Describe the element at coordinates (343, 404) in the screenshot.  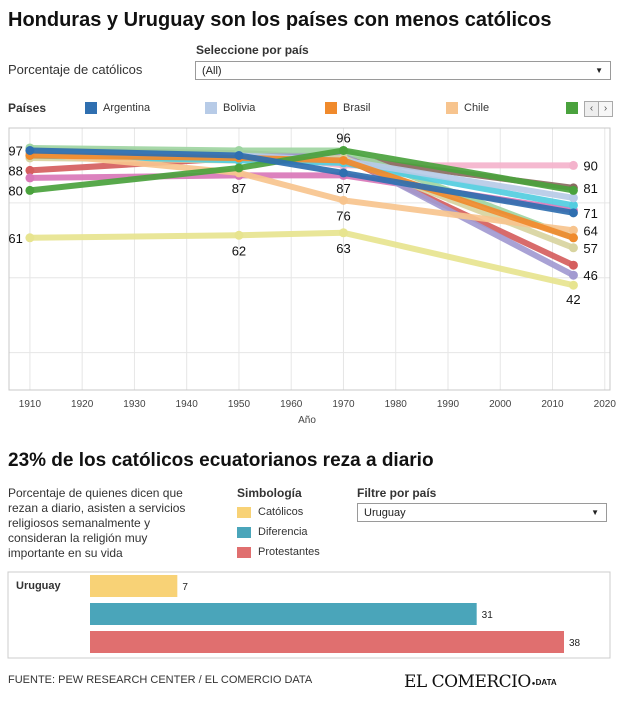
I see `x-tick-label: 1970` at that location.